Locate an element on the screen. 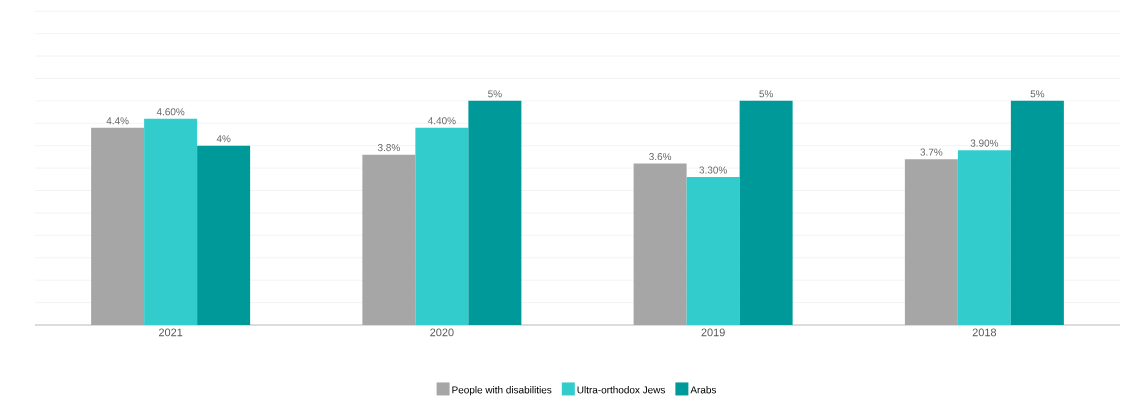  data-label: 3.90% is located at coordinates (984, 143).